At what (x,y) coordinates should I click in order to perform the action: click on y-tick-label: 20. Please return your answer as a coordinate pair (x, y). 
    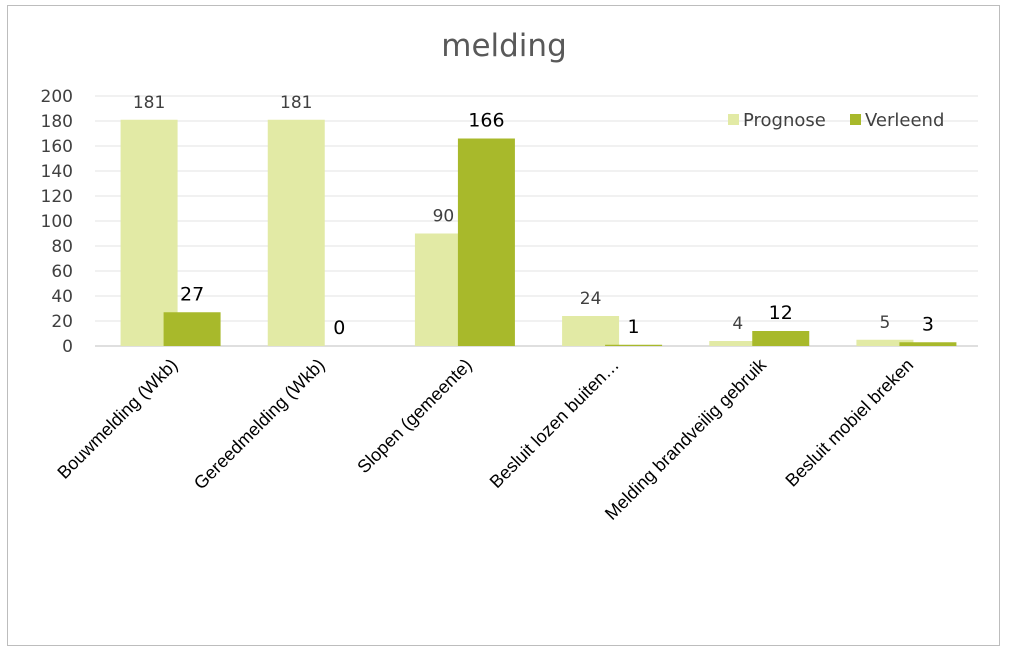
    Looking at the image, I should click on (62, 322).